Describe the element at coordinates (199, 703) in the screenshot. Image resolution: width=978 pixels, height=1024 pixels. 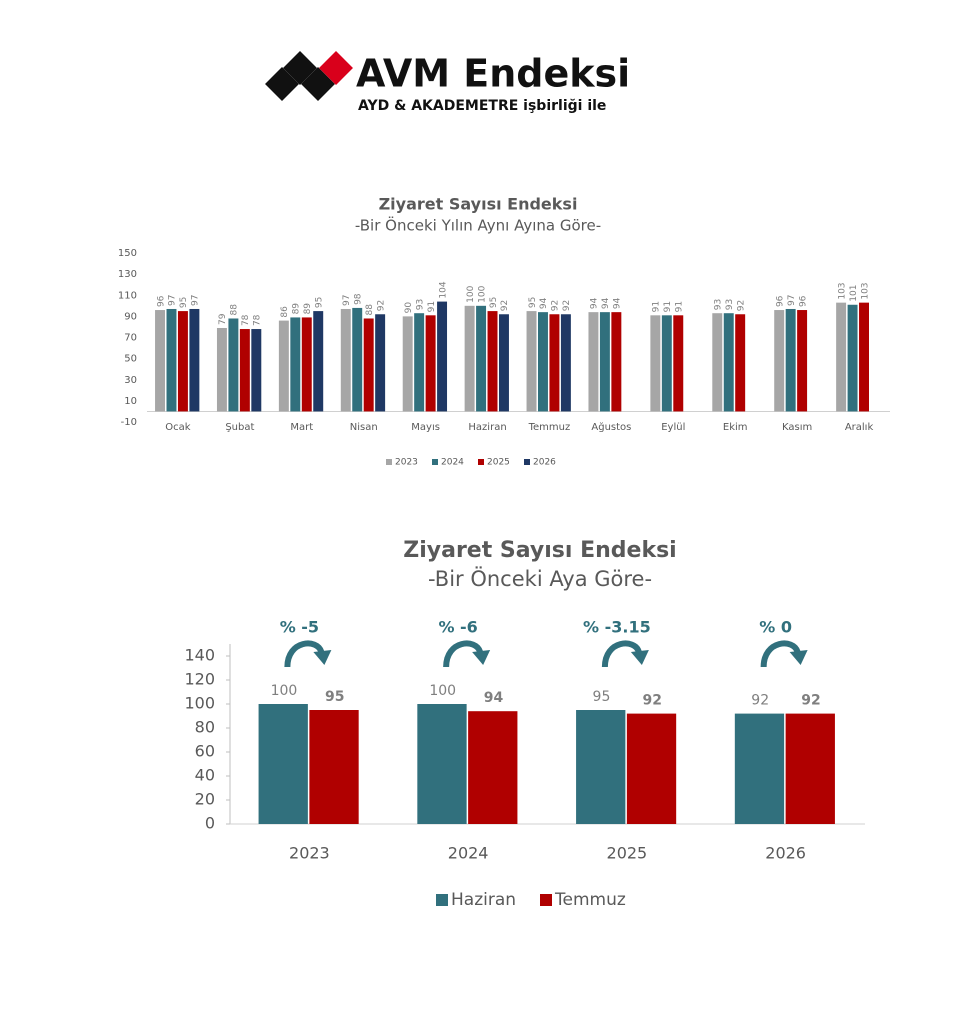
I see `y-tick-label: 100` at that location.